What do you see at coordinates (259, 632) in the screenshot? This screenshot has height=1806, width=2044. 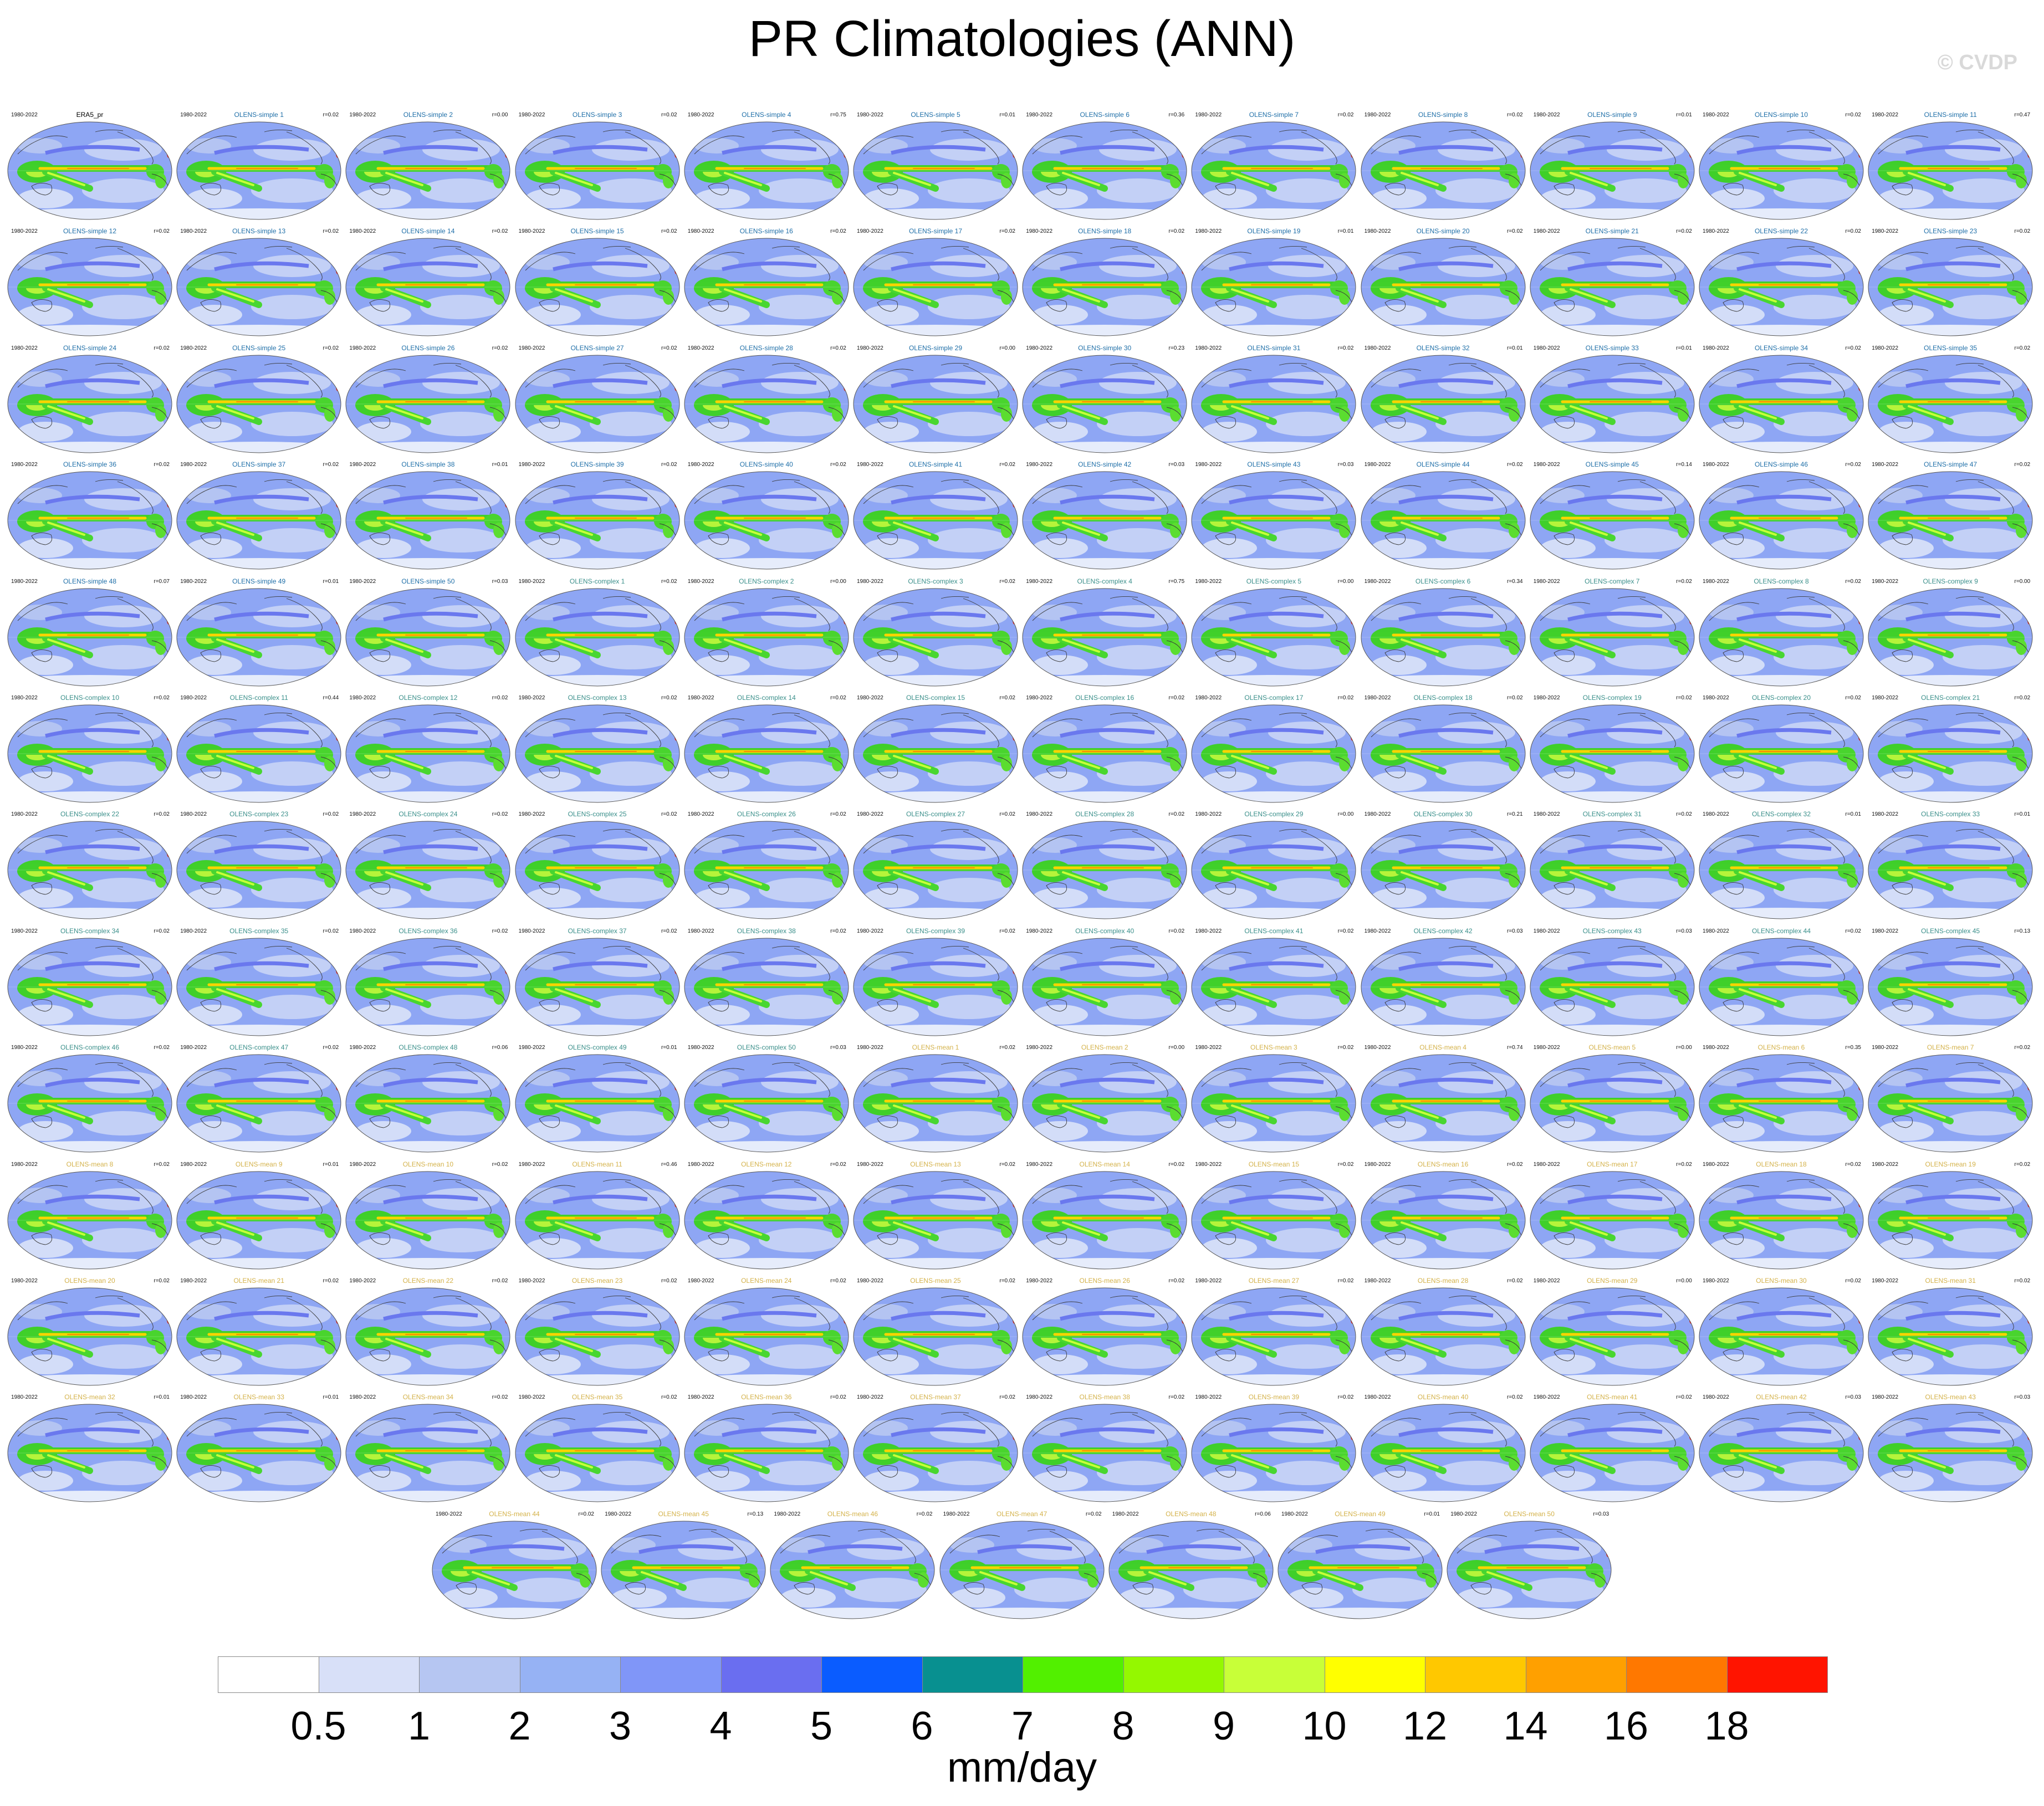 I see `map-panel: 1980-2022 OLENS-simple 49 r=0.01` at bounding box center [259, 632].